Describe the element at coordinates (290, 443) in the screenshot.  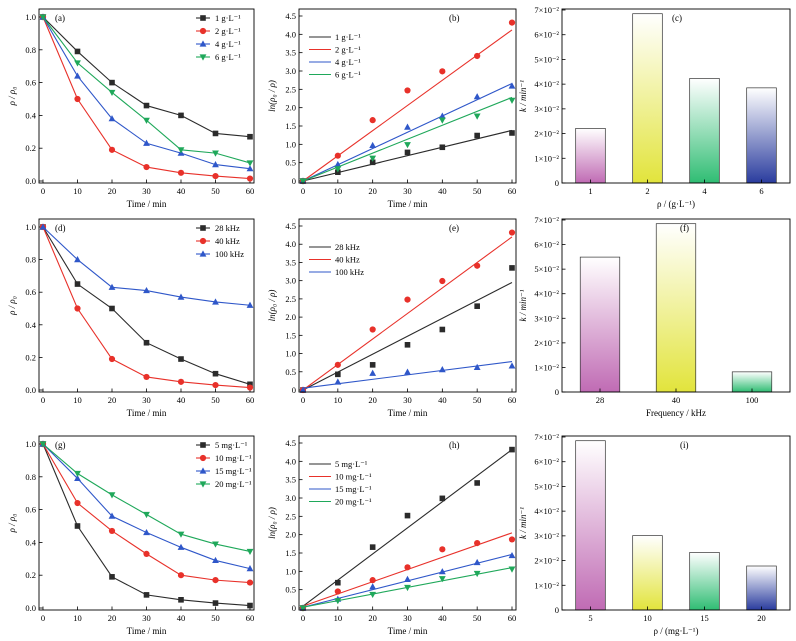
I see `y-tick-label: 4.5` at that location.